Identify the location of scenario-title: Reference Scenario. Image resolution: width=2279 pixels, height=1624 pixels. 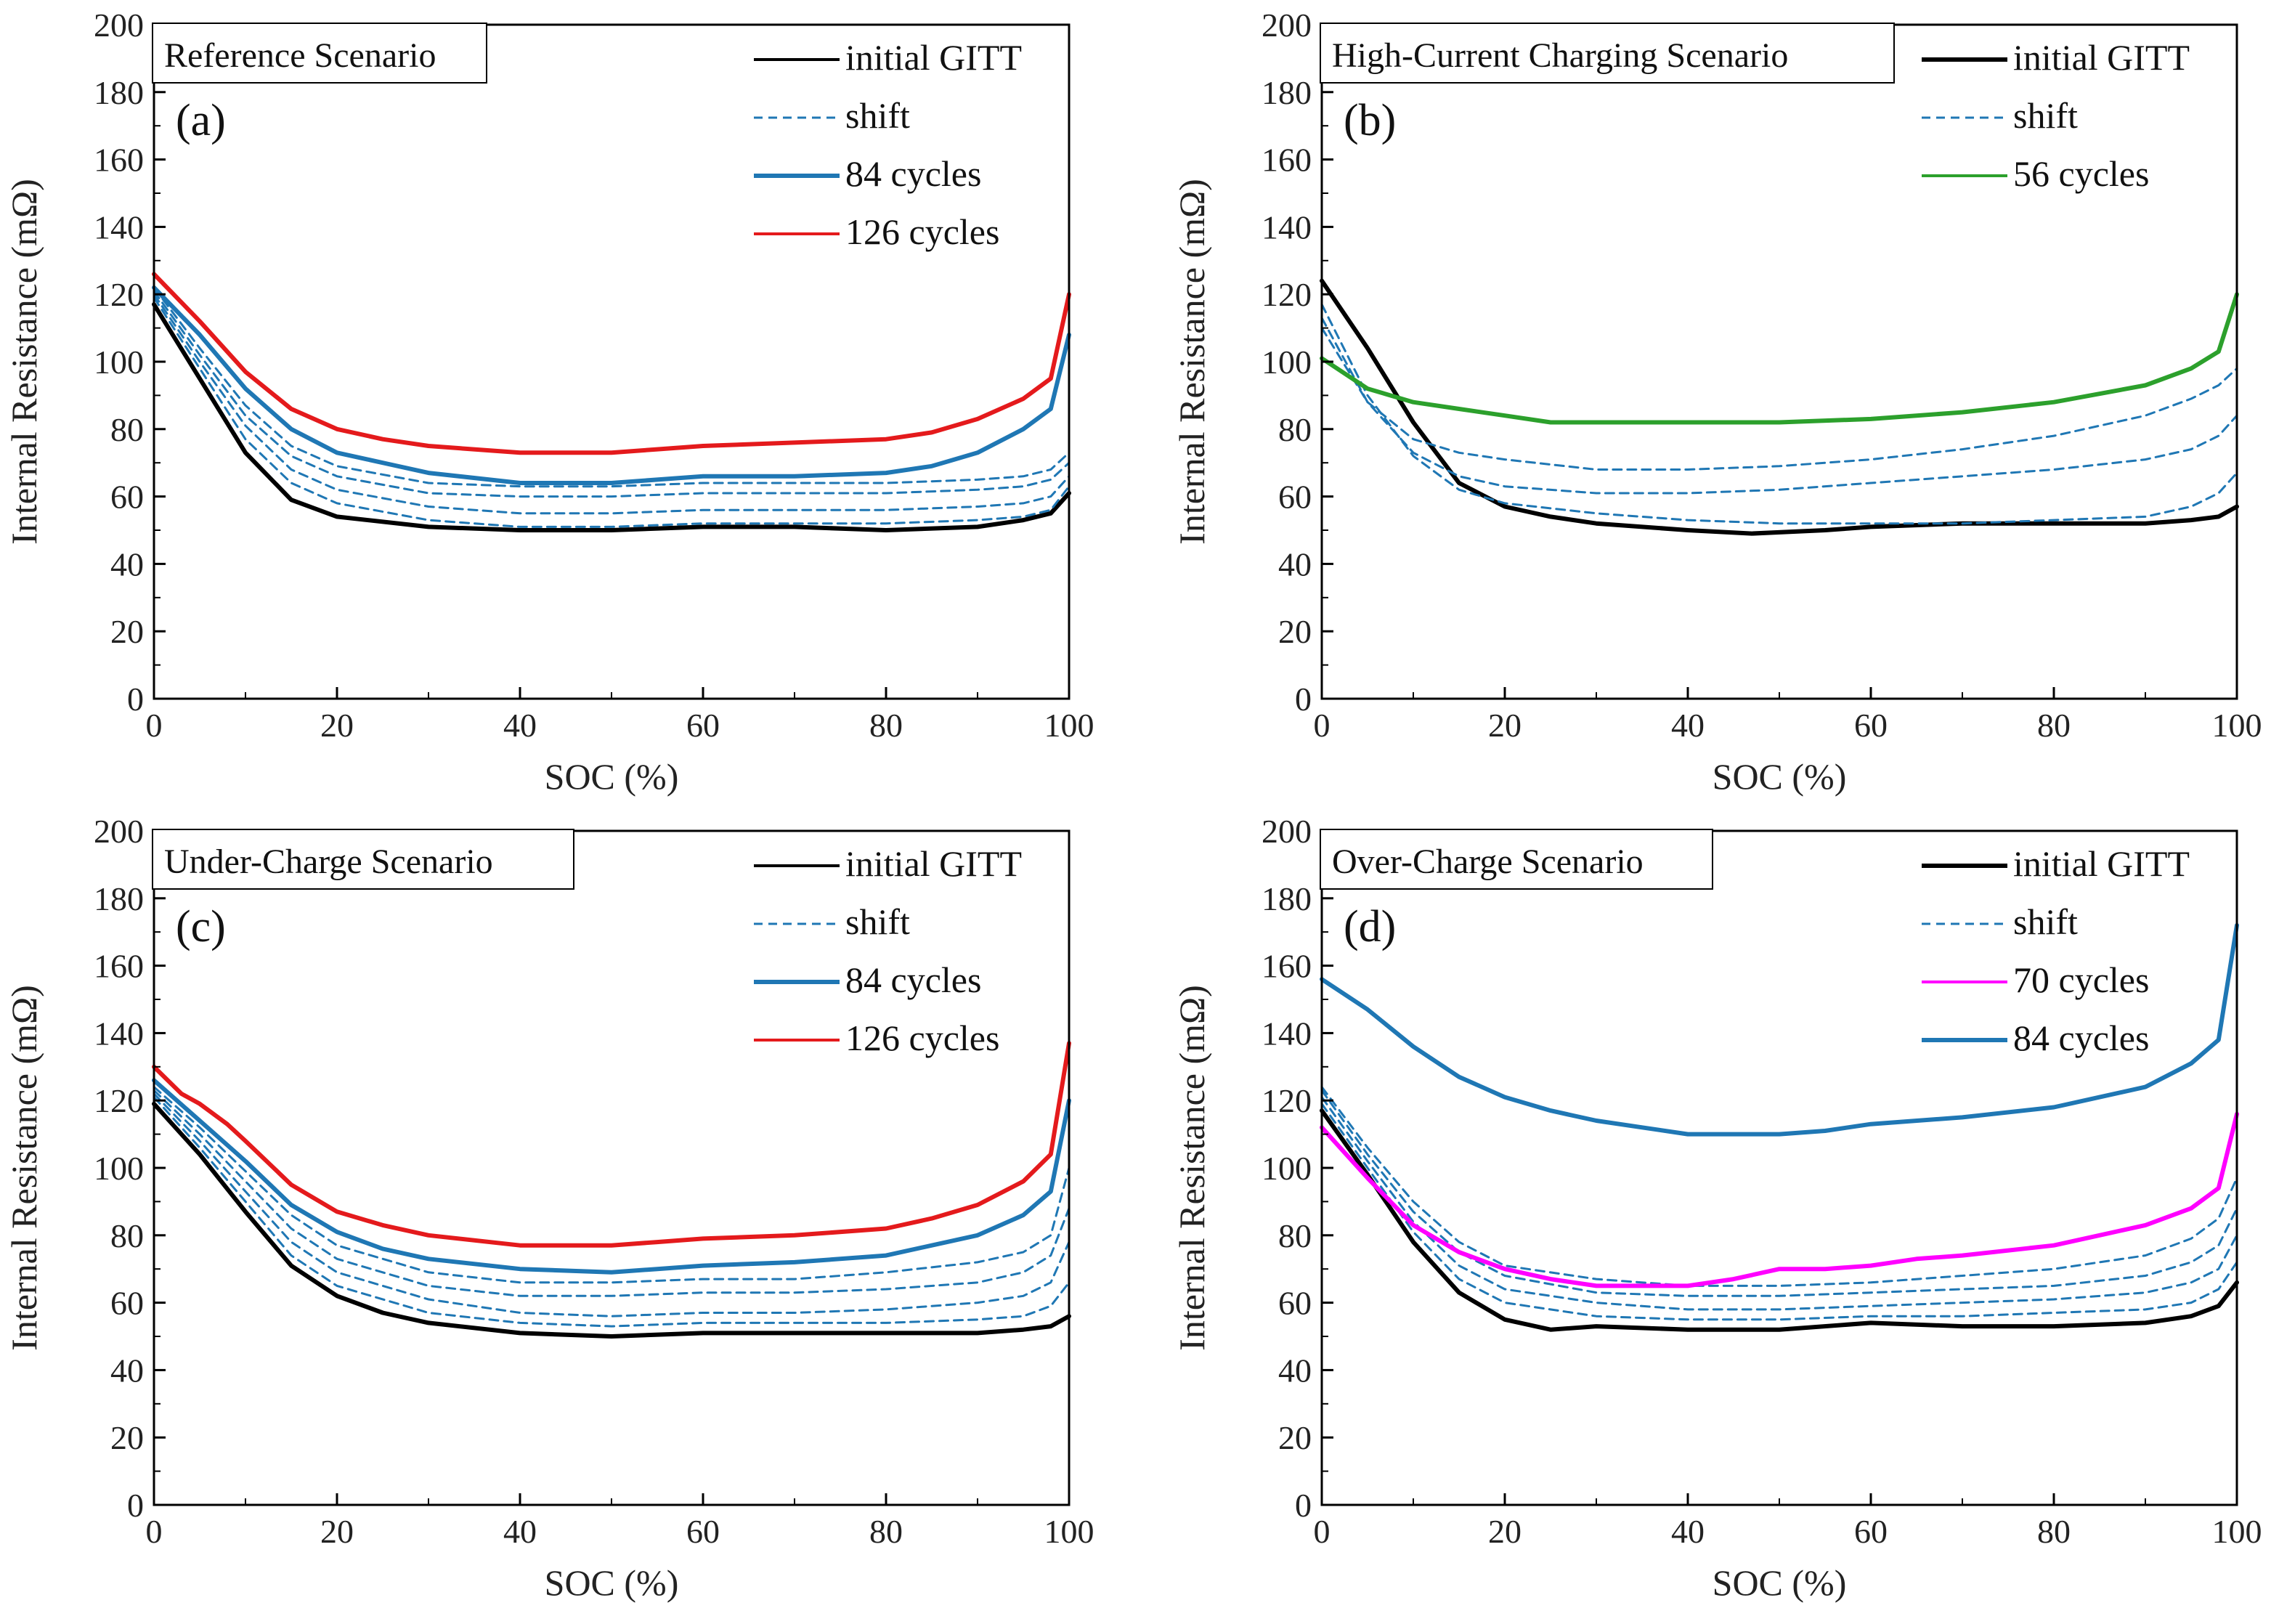
(300, 56).